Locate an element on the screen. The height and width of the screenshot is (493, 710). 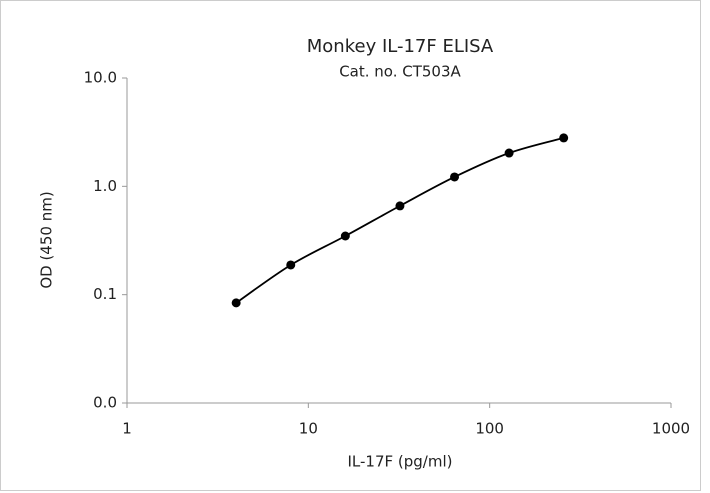
x-tick-label: 1000 is located at coordinates (671, 429).